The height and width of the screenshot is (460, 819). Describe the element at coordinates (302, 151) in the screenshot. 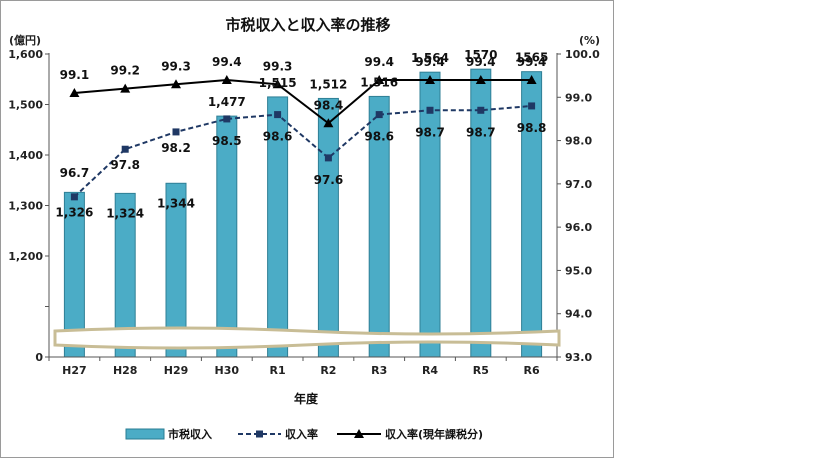

I see `rate-line` at that location.